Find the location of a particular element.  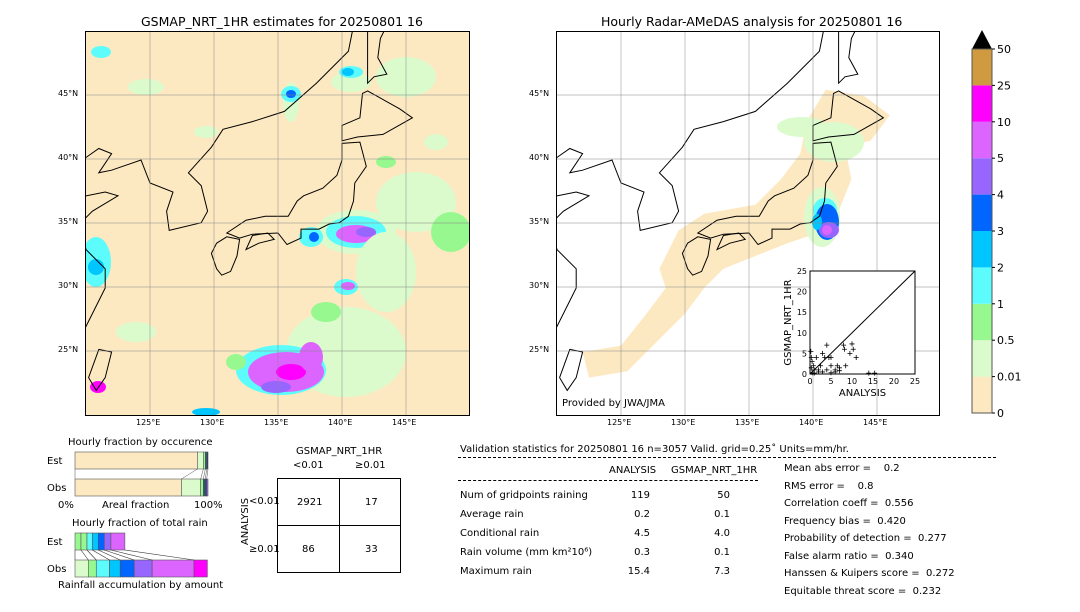

colorbar-label: 0.5 is located at coordinates (1006, 340).